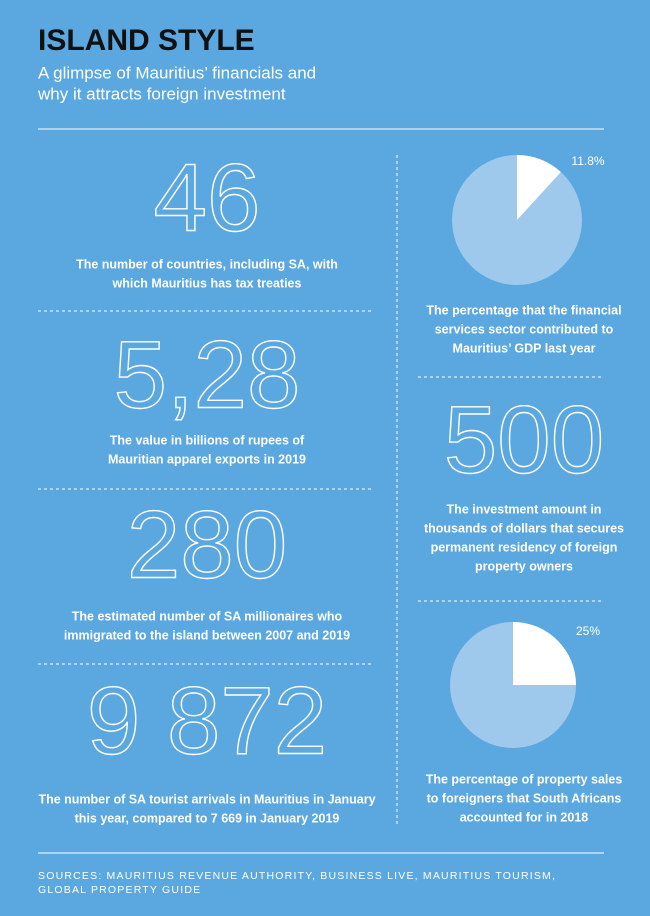  I want to click on pie-description: accounted for in 2018, so click(524, 817).